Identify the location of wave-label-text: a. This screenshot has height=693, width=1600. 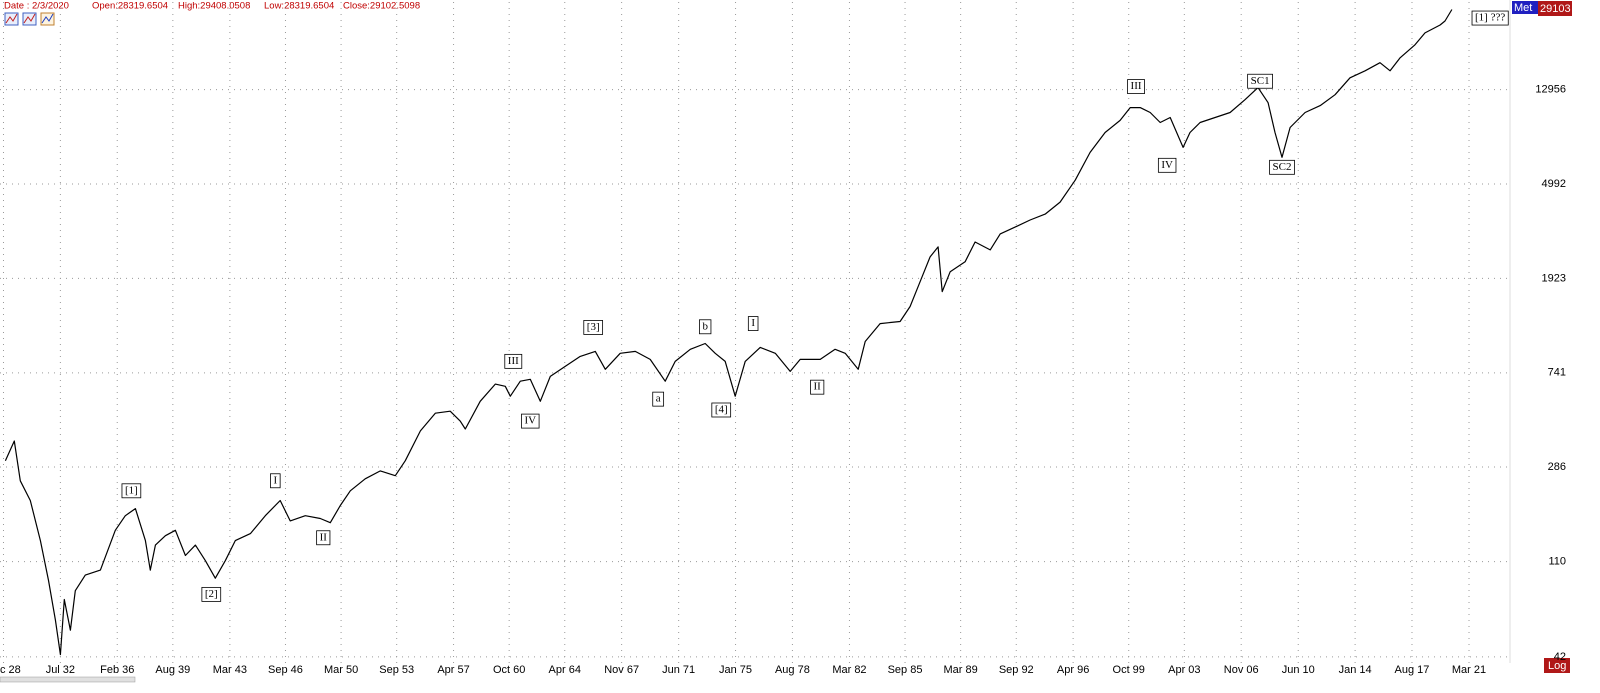
(658, 399).